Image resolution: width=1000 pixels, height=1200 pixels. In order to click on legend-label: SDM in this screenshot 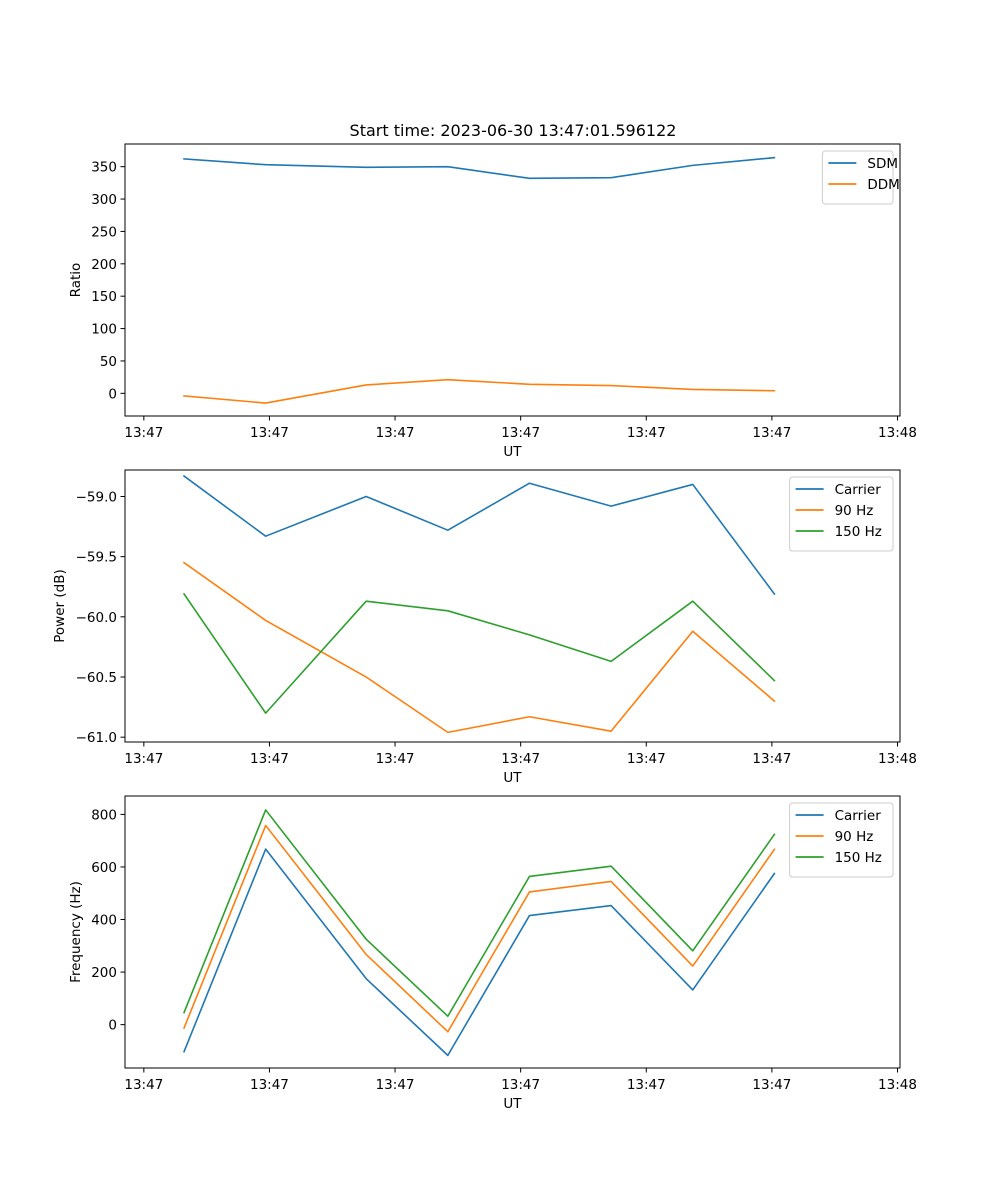, I will do `click(882, 164)`.